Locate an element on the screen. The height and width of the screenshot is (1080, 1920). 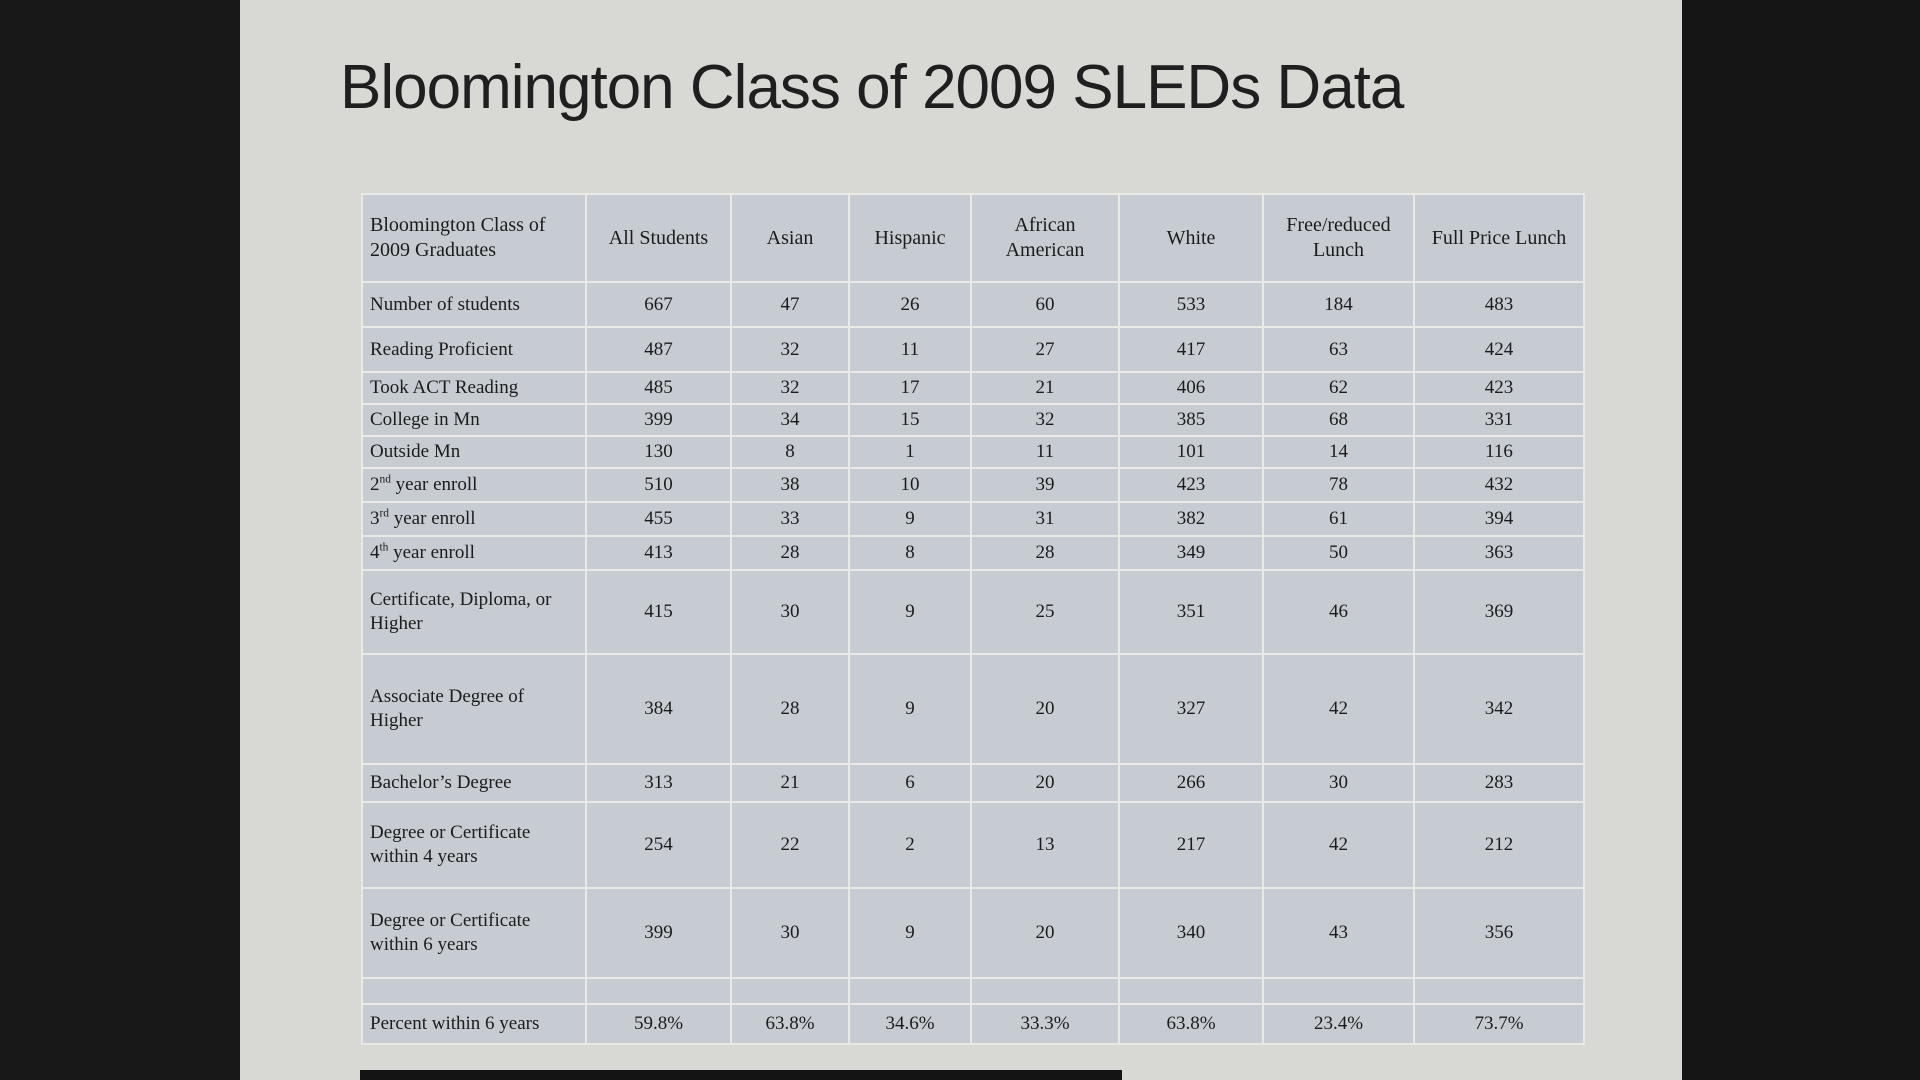
cell-value: 116 is located at coordinates (1499, 452).